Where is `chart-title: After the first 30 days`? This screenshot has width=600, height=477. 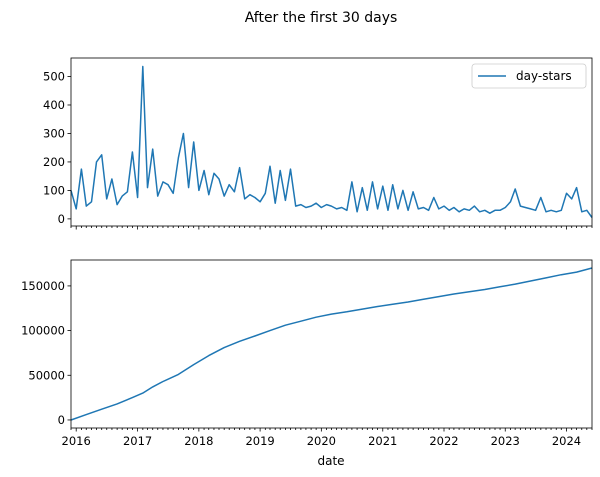 chart-title: After the first 30 days is located at coordinates (321, 18).